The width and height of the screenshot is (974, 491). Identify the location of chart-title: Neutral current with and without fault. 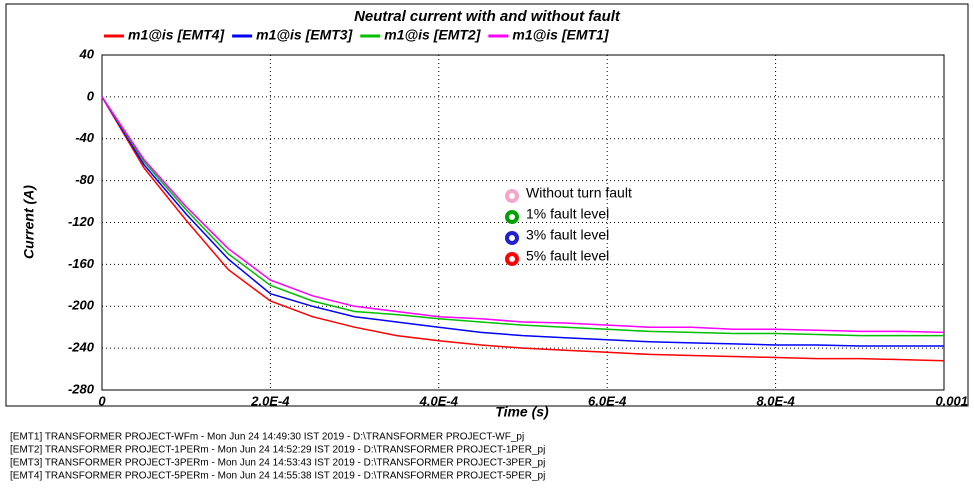
(487, 16).